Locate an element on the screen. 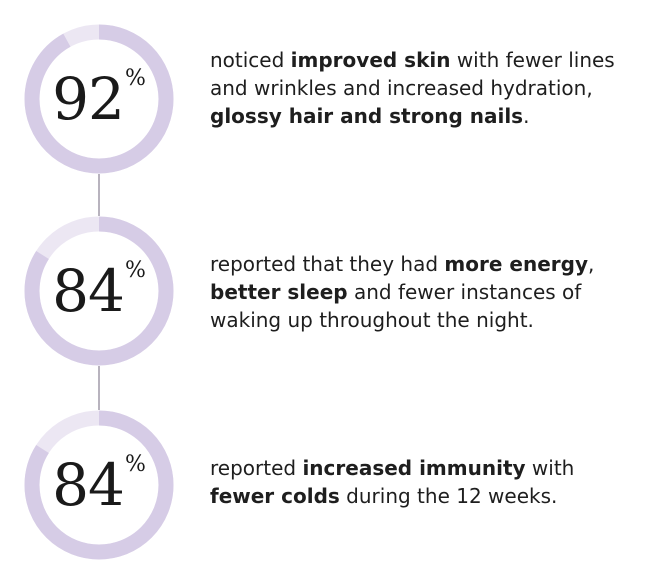  text-segment: reported is located at coordinates (256, 468).